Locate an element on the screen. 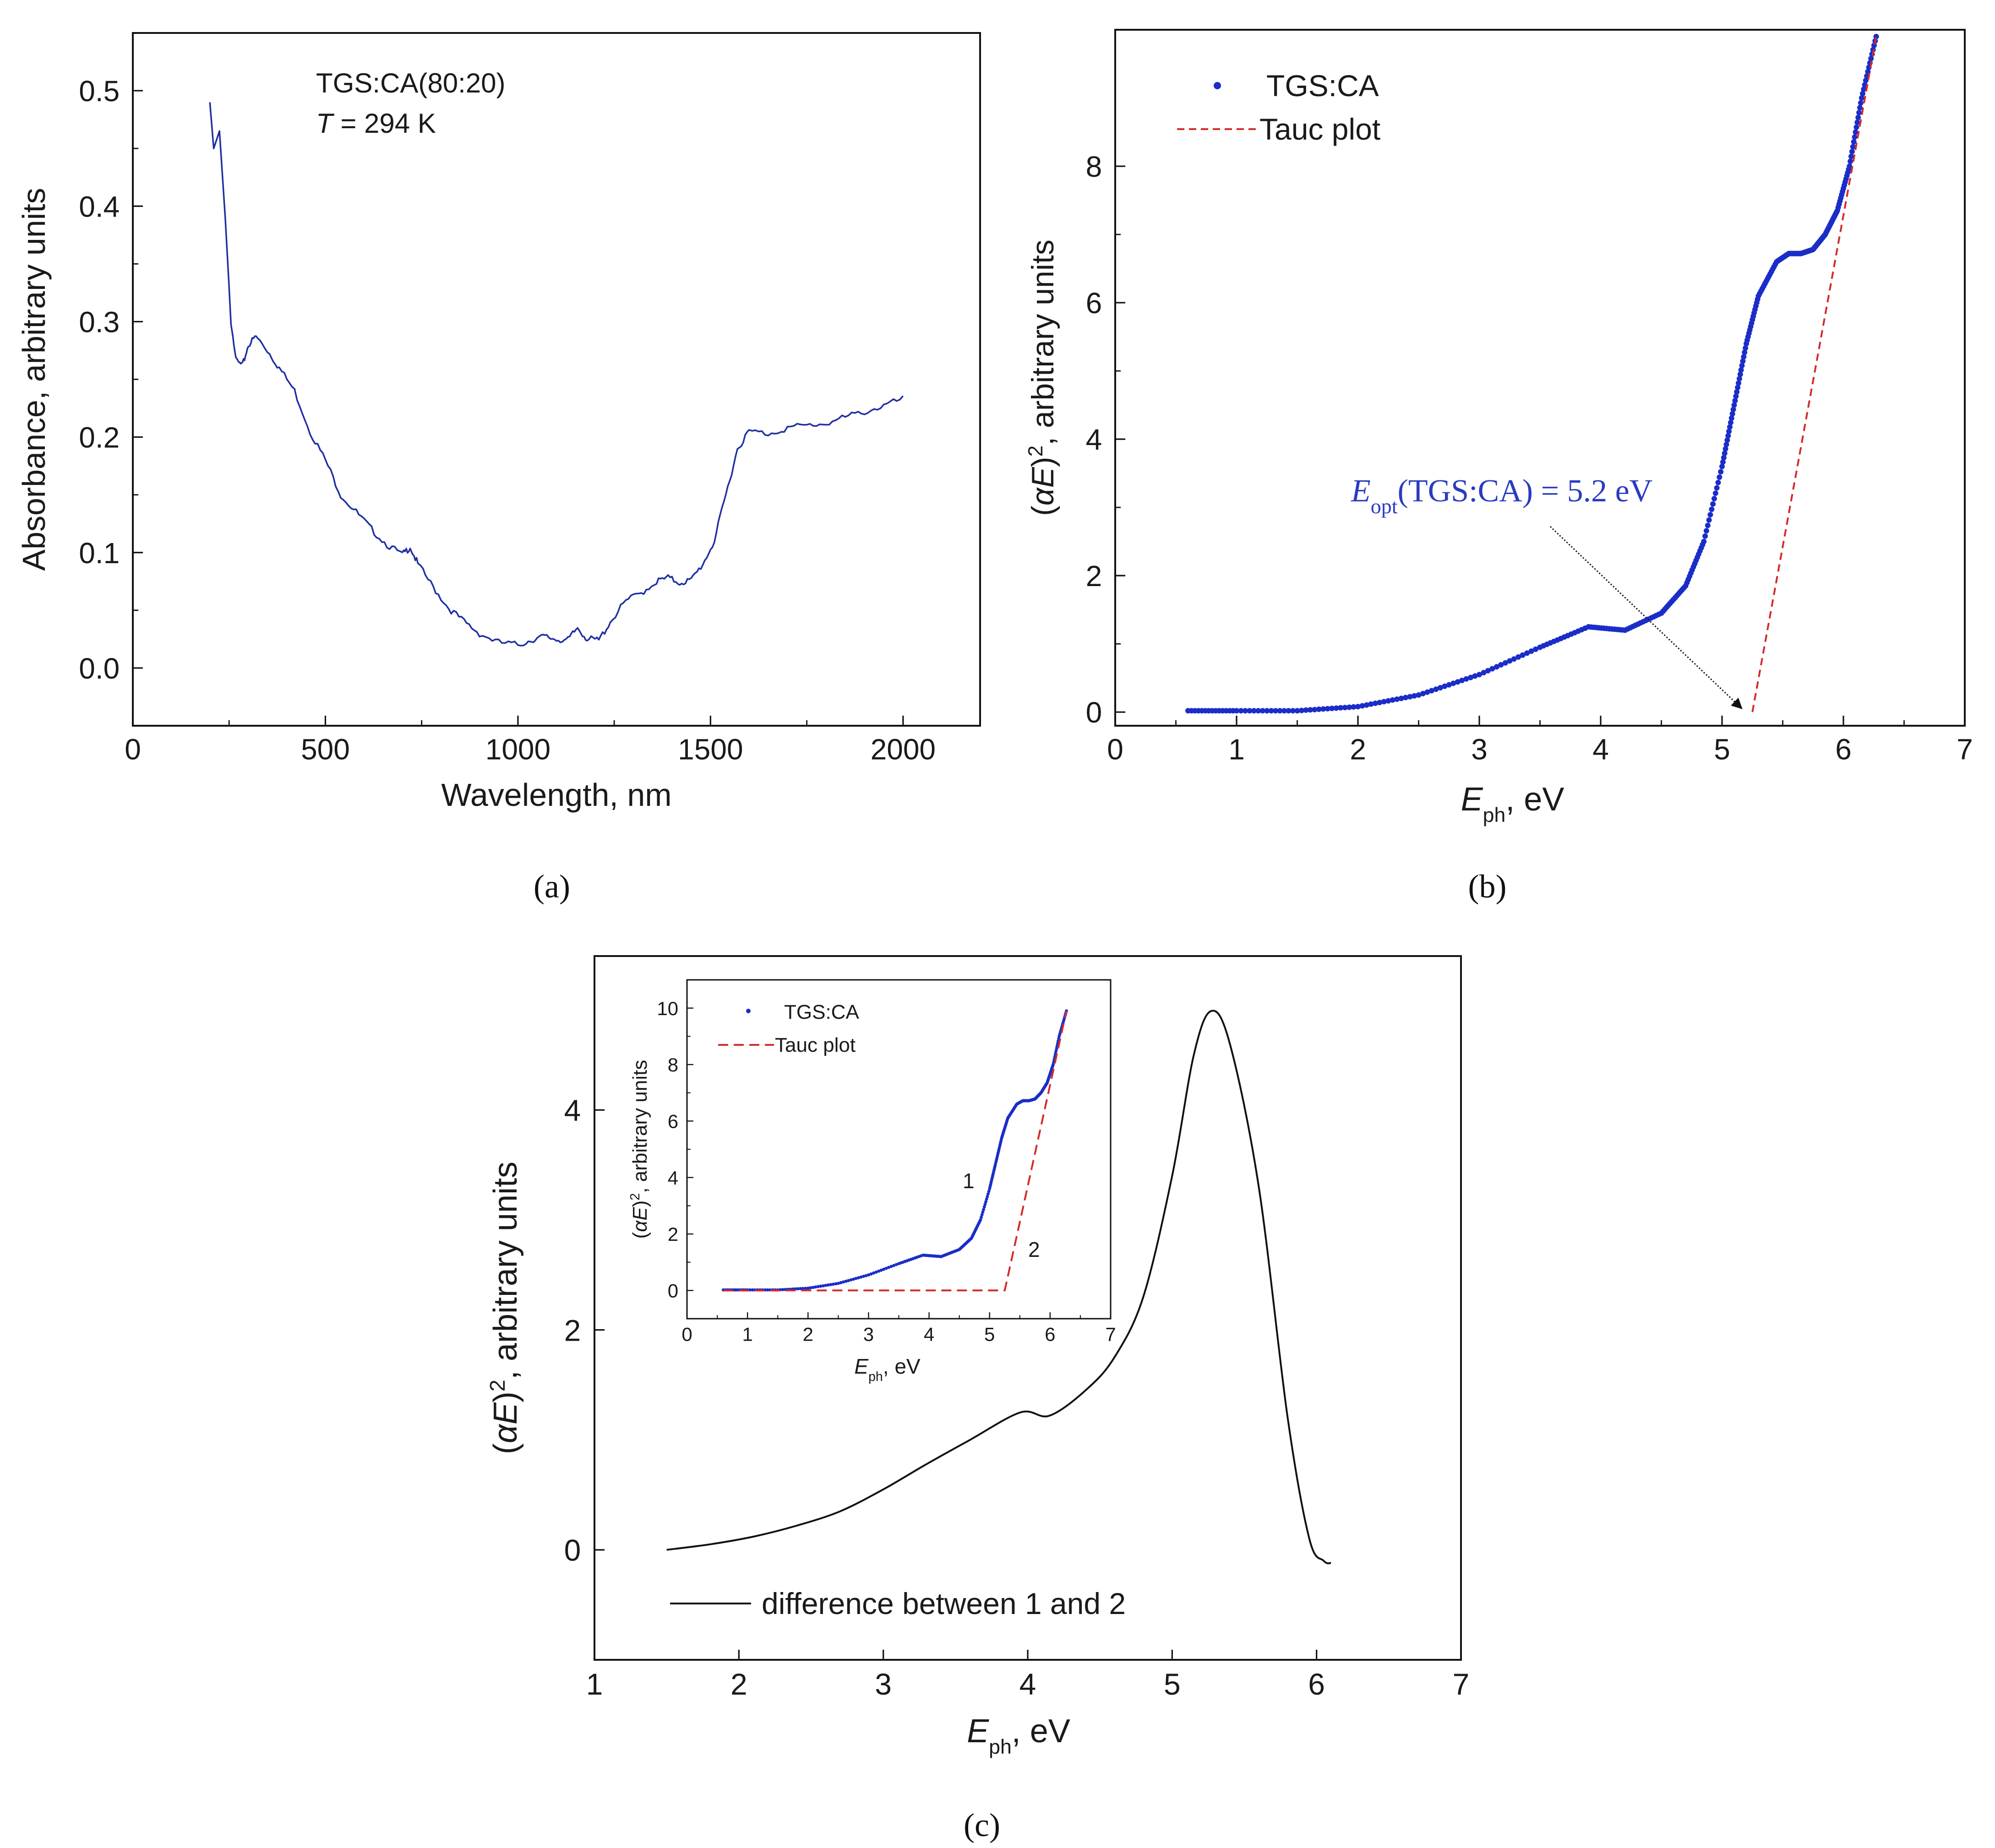 Image resolution: width=1995 pixels, height=1848 pixels. inset-x-tick-label: 3 is located at coordinates (868, 1334).